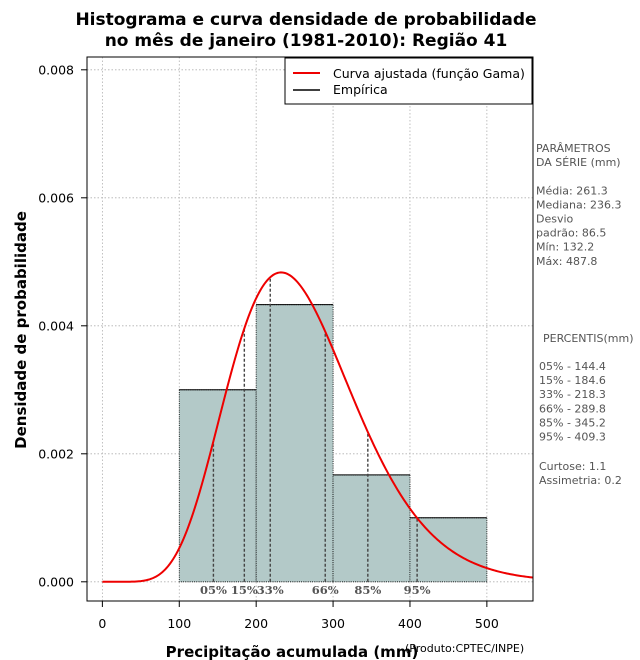 This screenshot has height=660, width=640. I want to click on percentile-value-line-4: 85% - 345.2, so click(572, 422).